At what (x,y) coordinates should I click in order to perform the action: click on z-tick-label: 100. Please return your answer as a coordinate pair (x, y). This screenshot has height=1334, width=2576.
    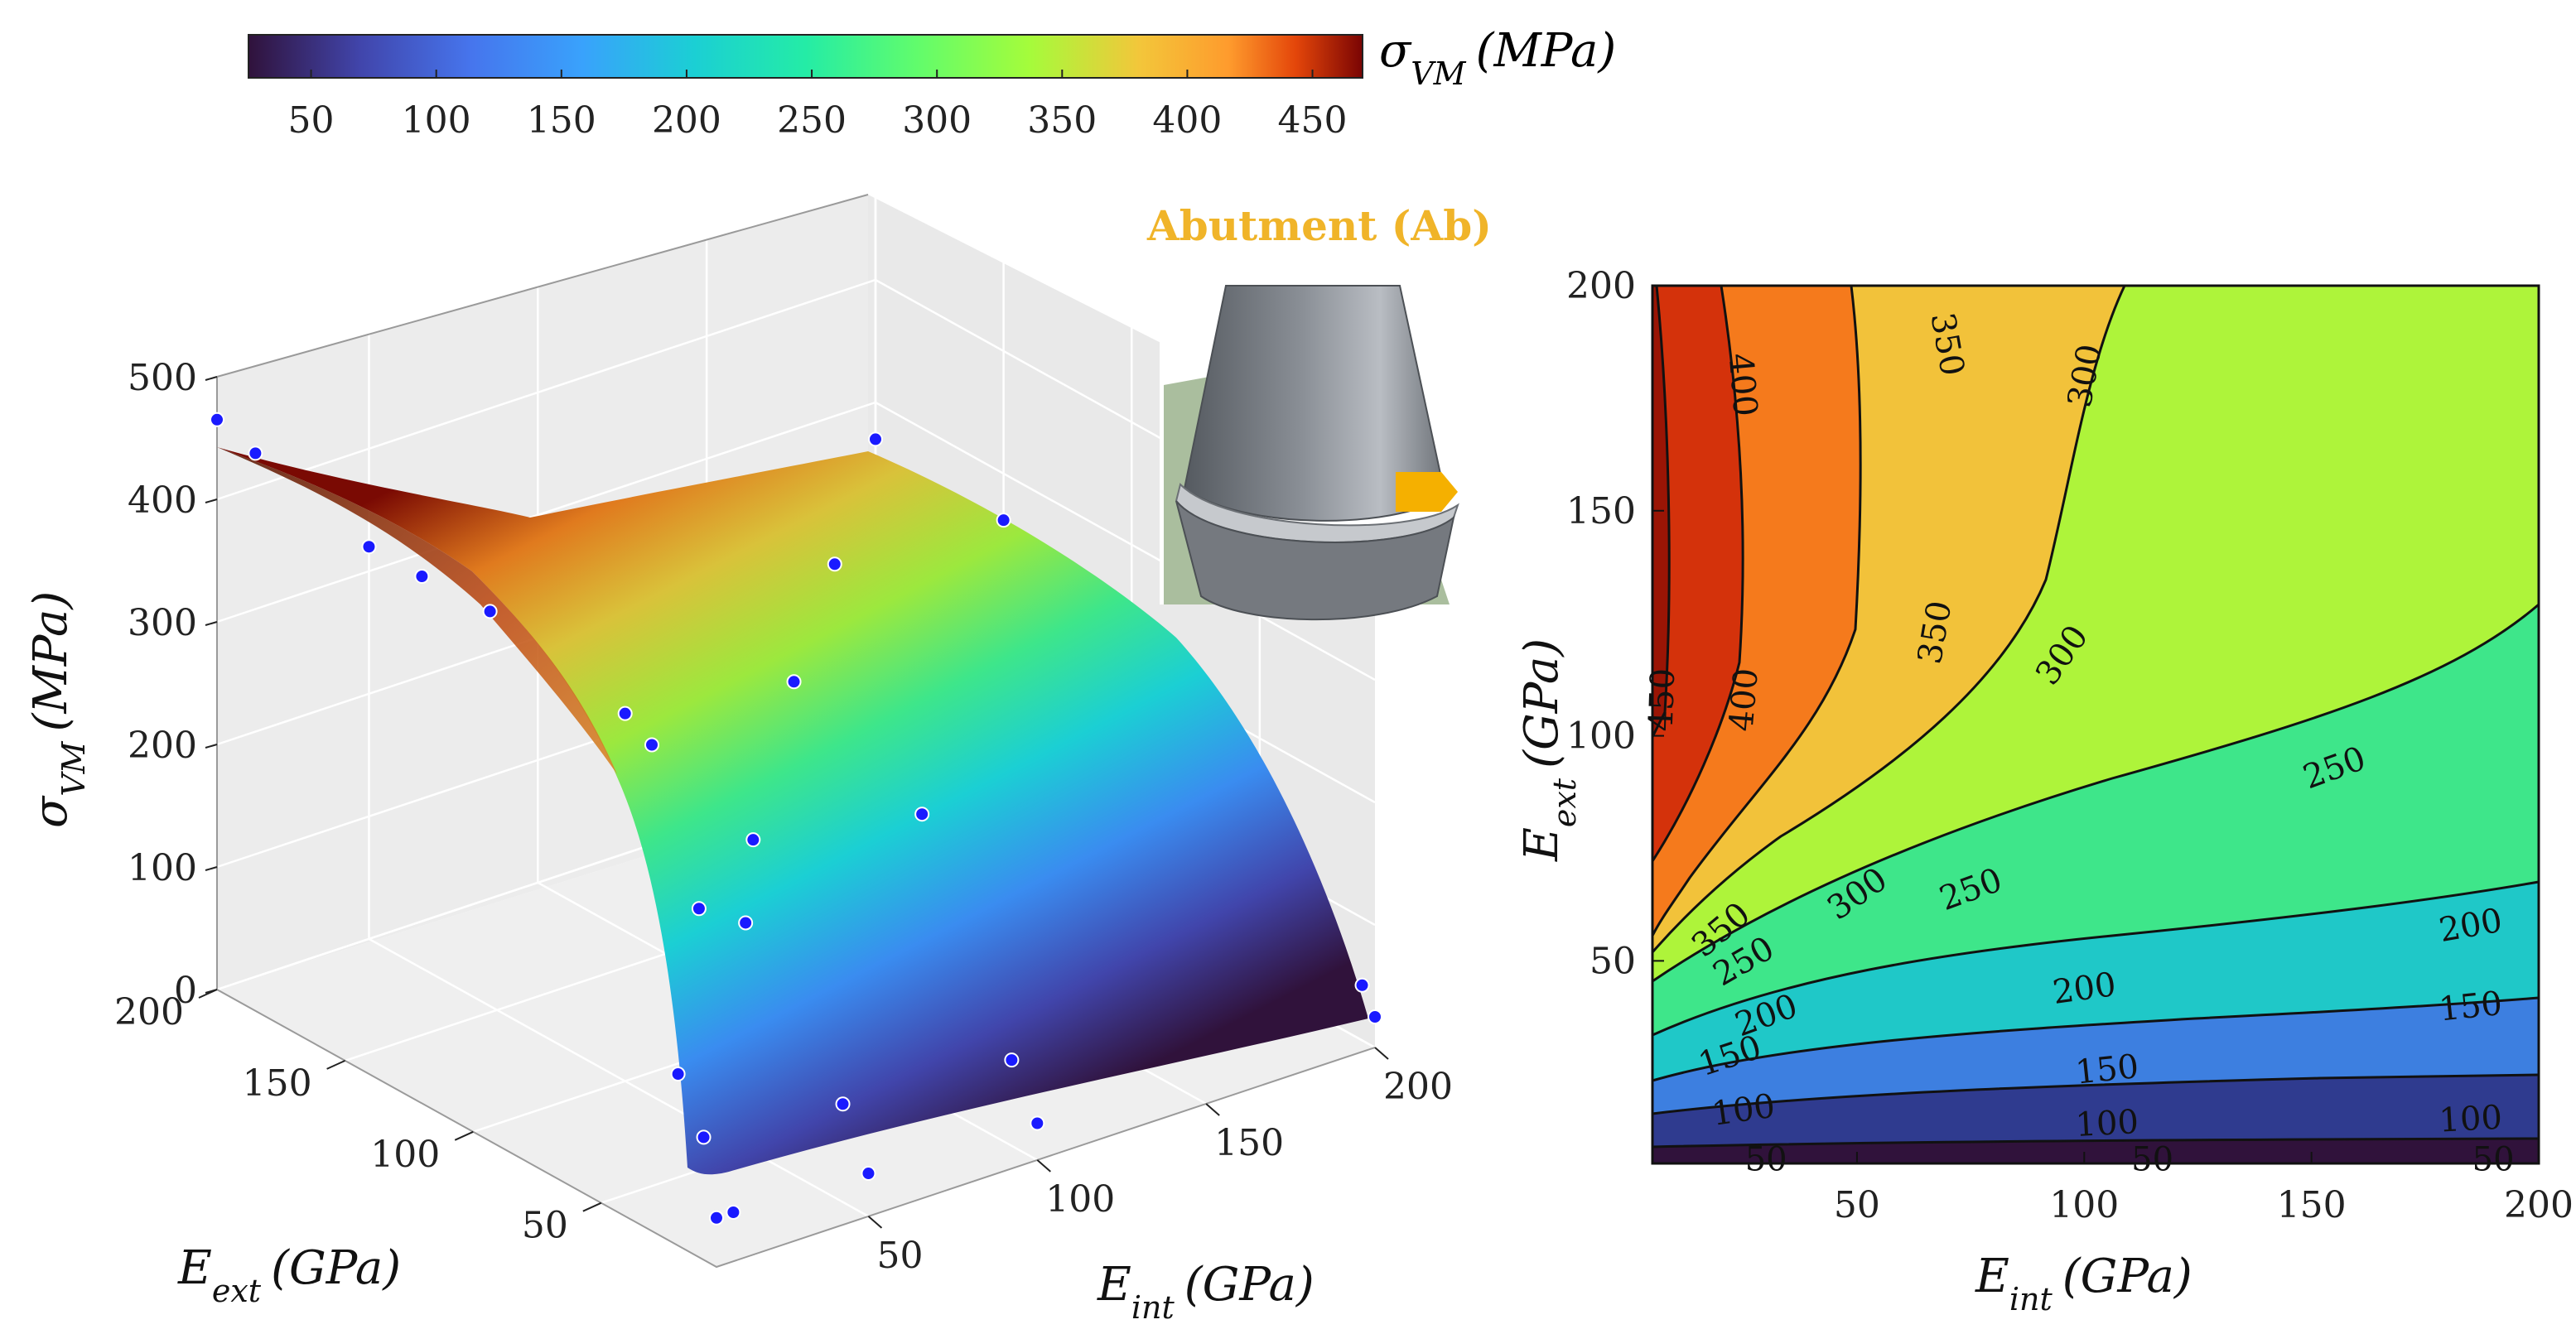
    Looking at the image, I should click on (162, 868).